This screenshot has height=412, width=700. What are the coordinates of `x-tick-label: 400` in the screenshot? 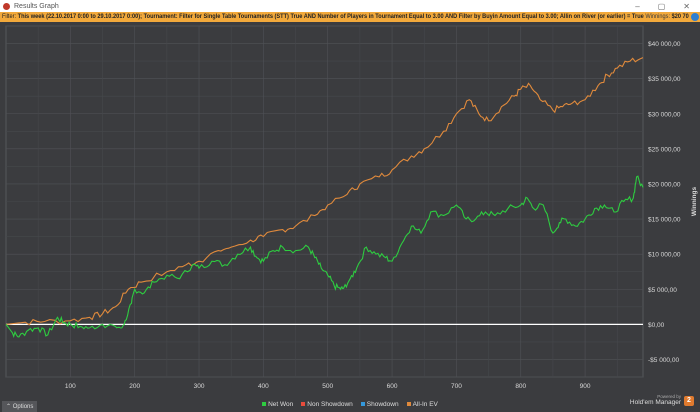 It's located at (263, 386).